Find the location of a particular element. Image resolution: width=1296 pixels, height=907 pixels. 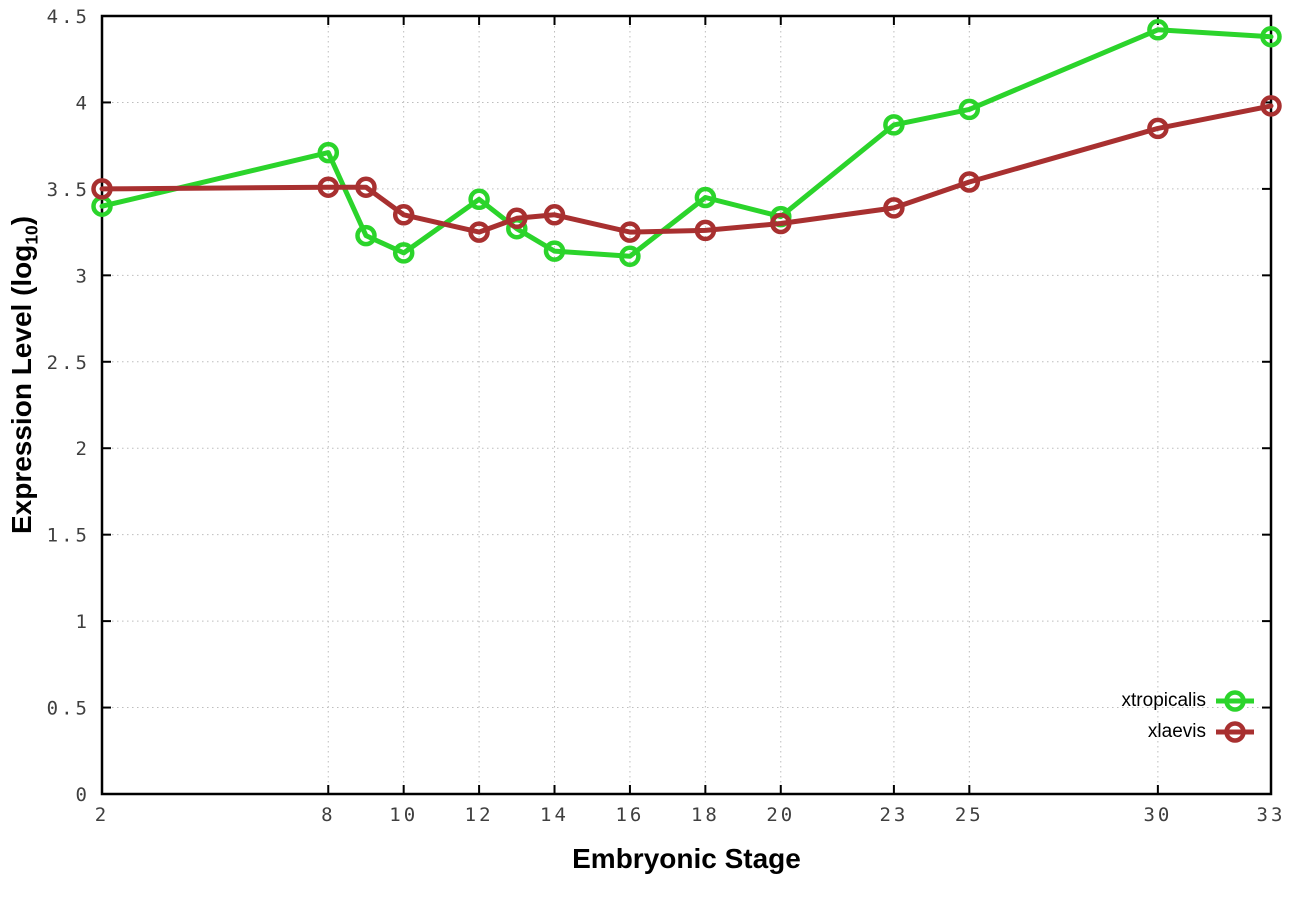

legend-label-xlaevis: xlaevis is located at coordinates (1176, 731).